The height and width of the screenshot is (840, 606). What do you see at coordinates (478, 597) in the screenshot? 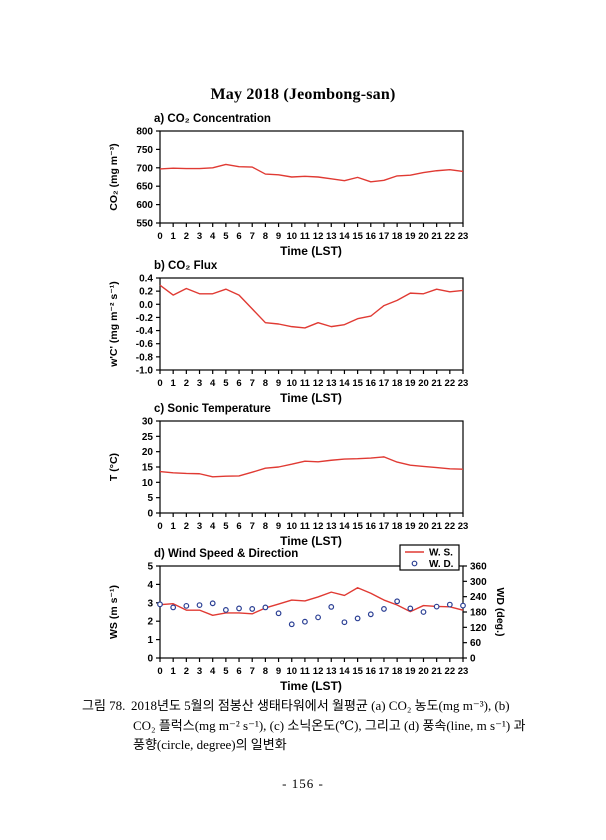
I see `right-y-tick-label: 240` at bounding box center [478, 597].